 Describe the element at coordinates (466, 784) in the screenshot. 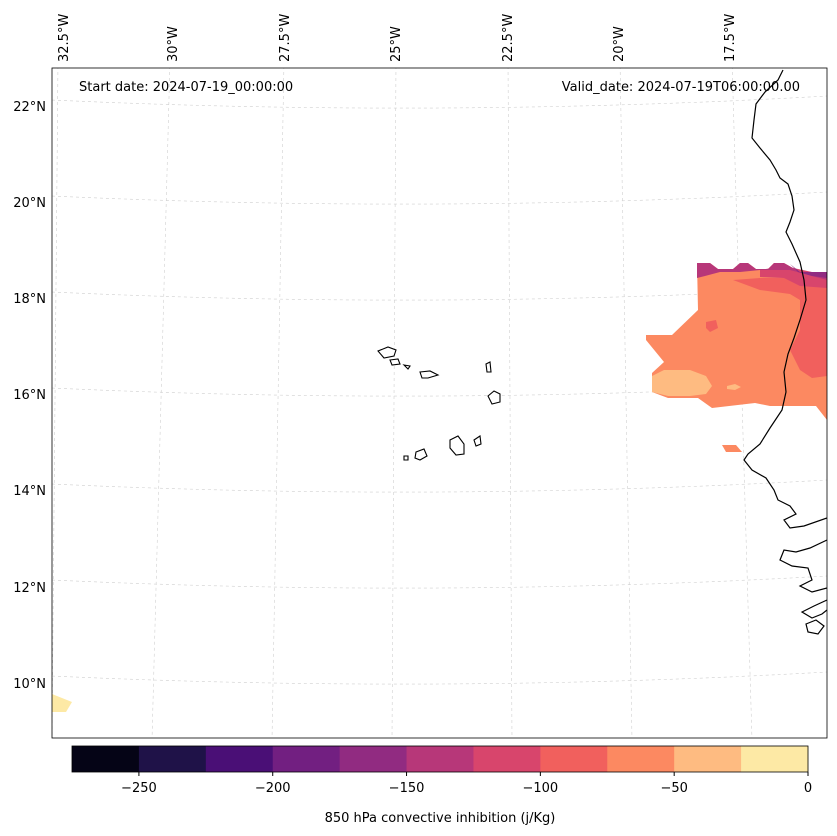

I see `colorbar-ticks: −250 −200 −150 −100 −50 0` at that location.